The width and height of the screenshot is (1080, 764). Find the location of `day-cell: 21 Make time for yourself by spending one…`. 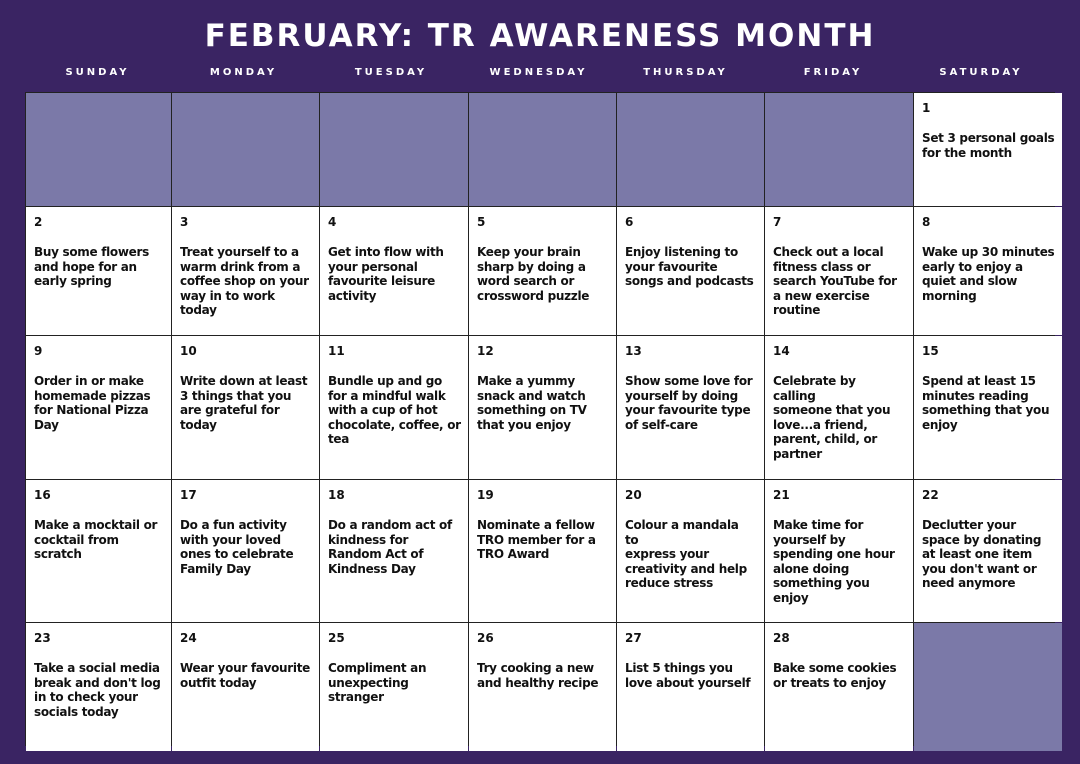

day-cell: 21 Make time for yourself by spending one… is located at coordinates (839, 551).